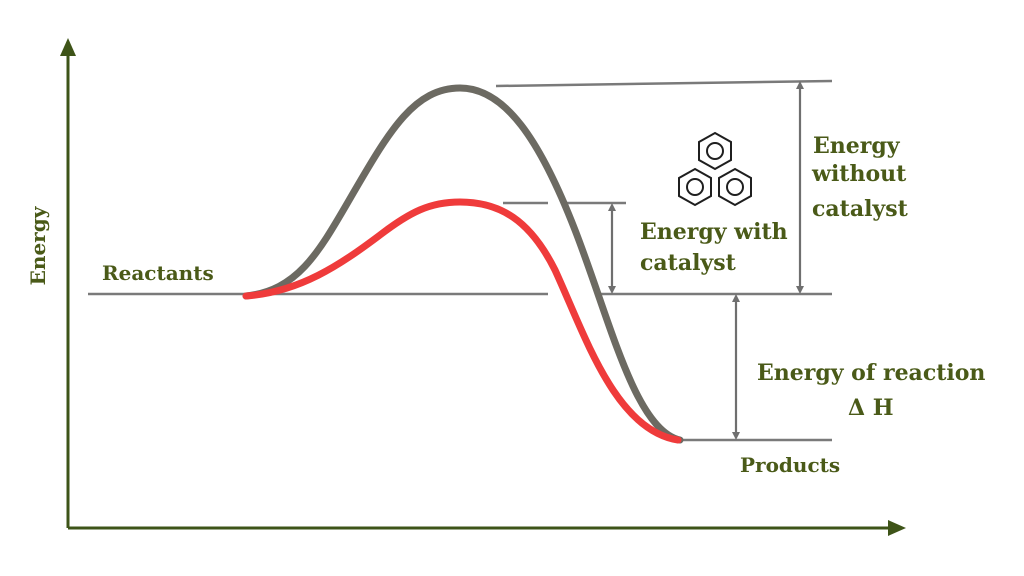  Describe the element at coordinates (857, 146) in the screenshot. I see `energy-without-catalyst-label-line1: Energy` at that location.